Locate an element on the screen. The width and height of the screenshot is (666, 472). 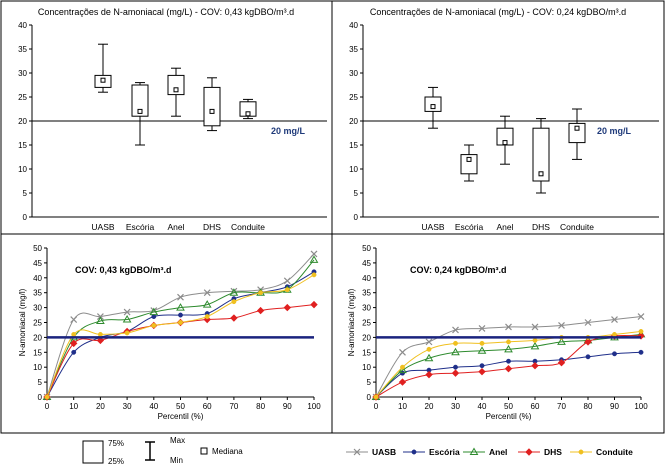
y-tick-label: 50 is located at coordinates (37, 248).